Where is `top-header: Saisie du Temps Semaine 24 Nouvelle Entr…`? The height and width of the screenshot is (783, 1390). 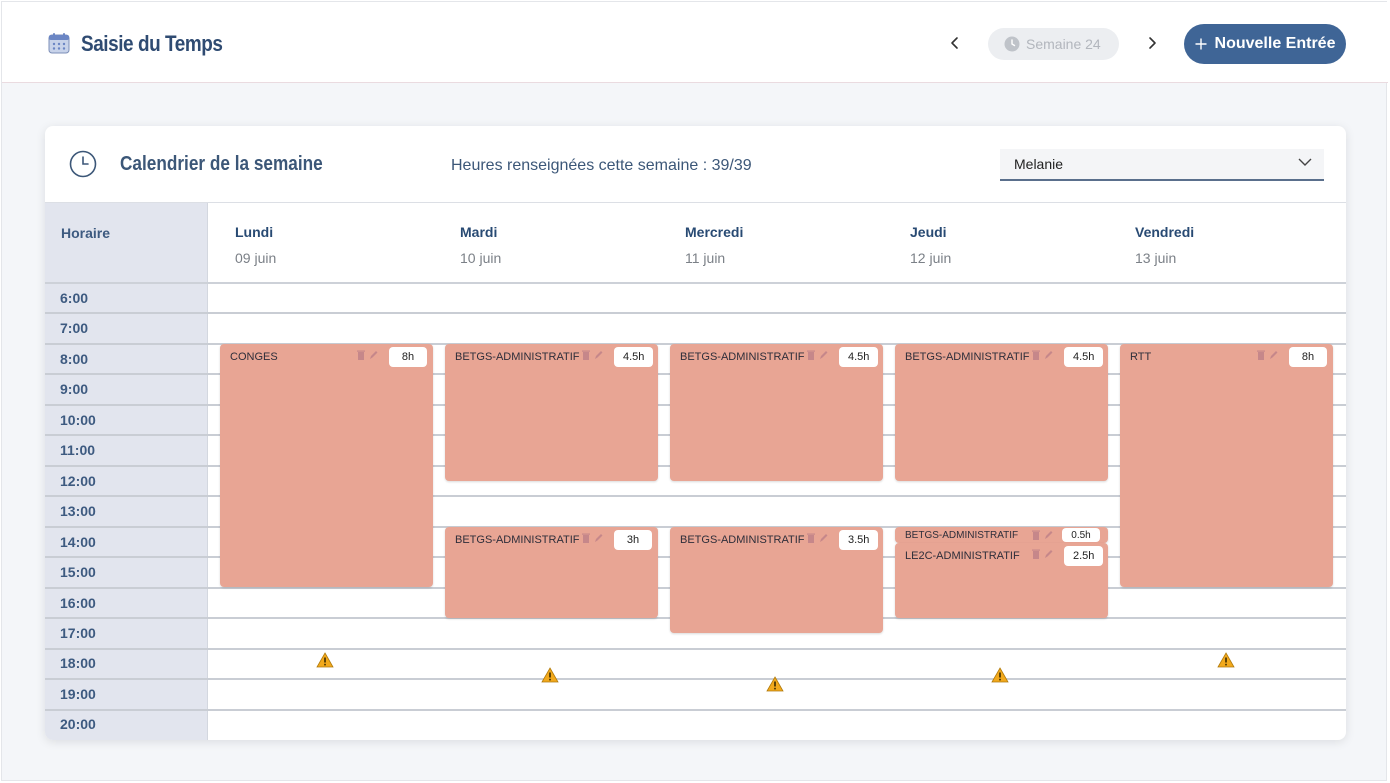 top-header: Saisie du Temps Semaine 24 Nouvelle Entr… is located at coordinates (695, 42).